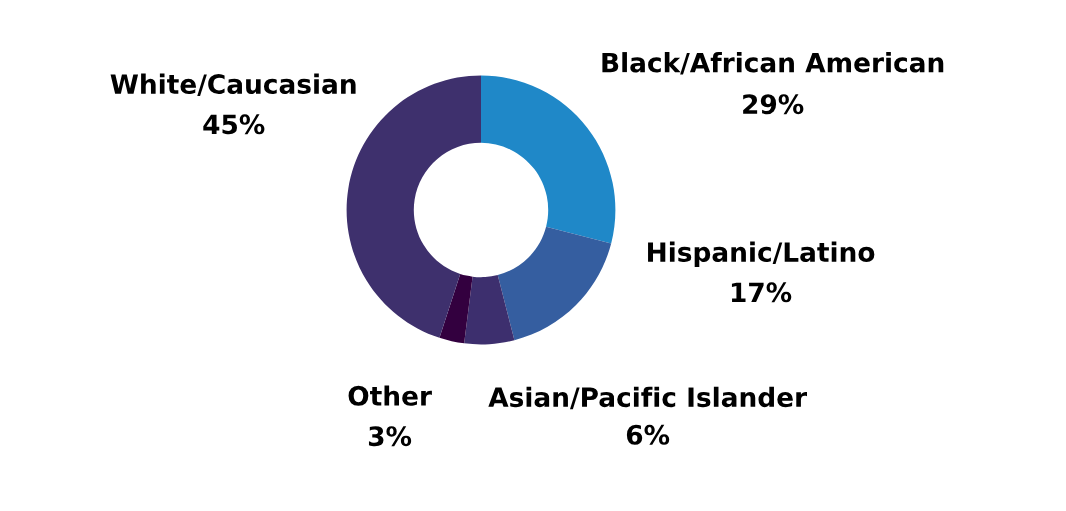  What do you see at coordinates (233, 85) in the screenshot?
I see `slice-label: White/Caucasian` at bounding box center [233, 85].